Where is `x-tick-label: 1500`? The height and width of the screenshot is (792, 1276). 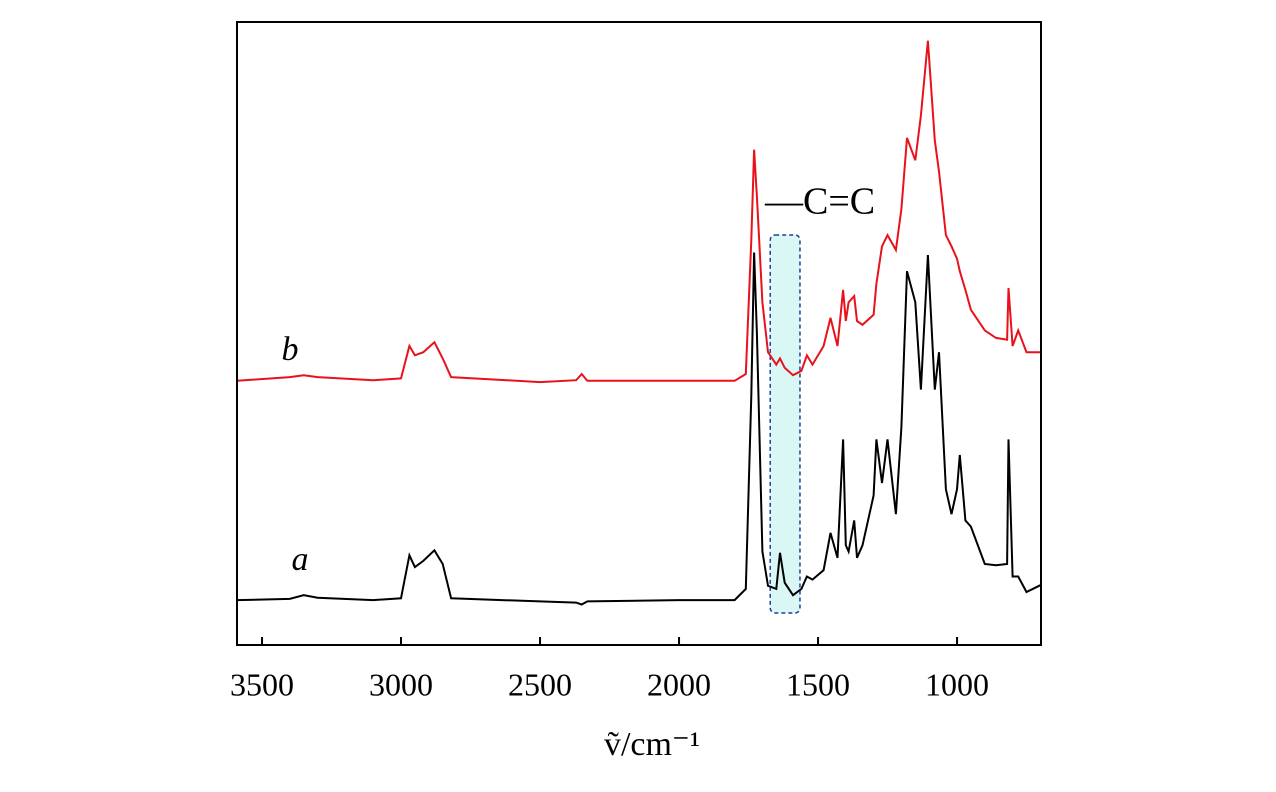 x-tick-label: 1500 is located at coordinates (818, 684).